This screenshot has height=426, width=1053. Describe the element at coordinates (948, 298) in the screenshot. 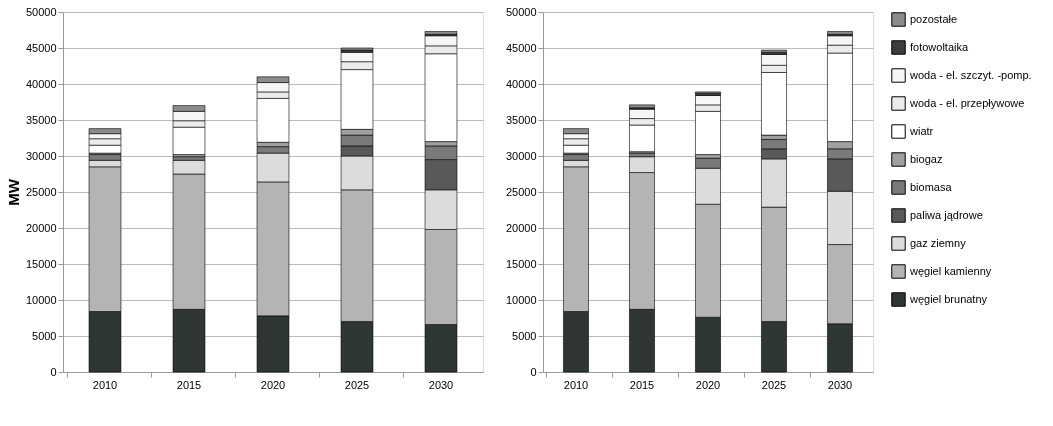

I see `legend-label: węgiel brunatny` at that location.